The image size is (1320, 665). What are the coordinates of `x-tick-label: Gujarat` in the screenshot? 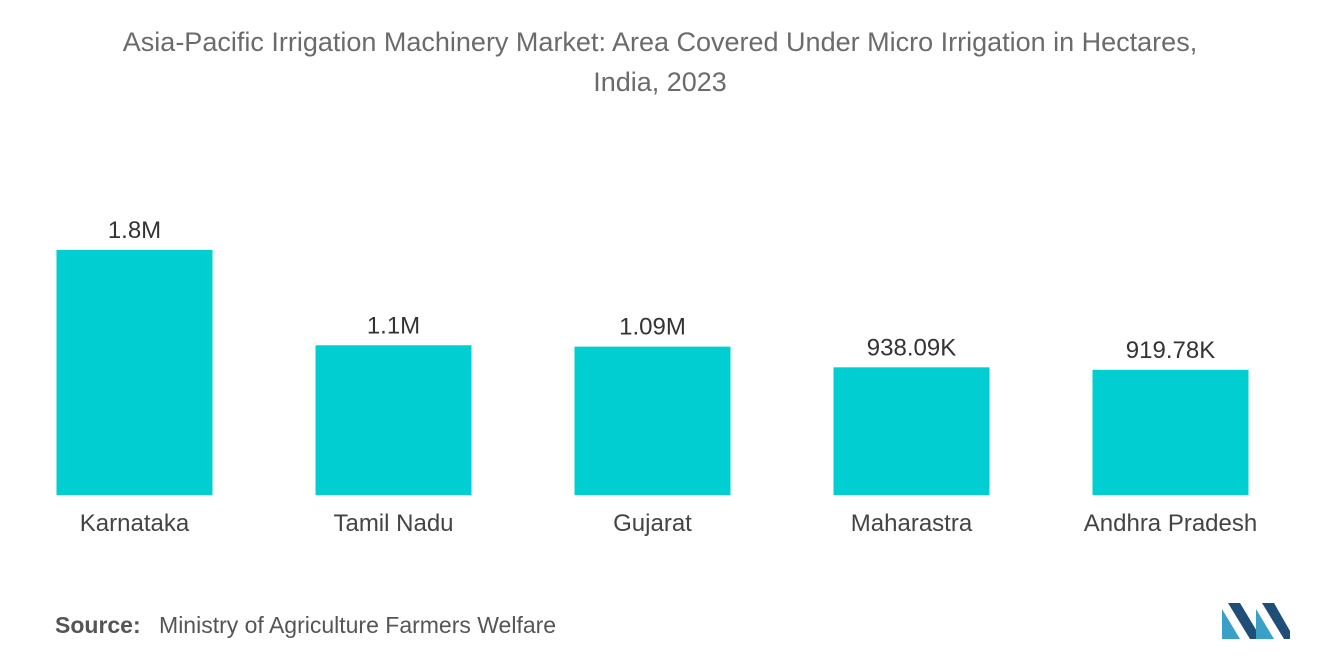 It's located at (652, 523).